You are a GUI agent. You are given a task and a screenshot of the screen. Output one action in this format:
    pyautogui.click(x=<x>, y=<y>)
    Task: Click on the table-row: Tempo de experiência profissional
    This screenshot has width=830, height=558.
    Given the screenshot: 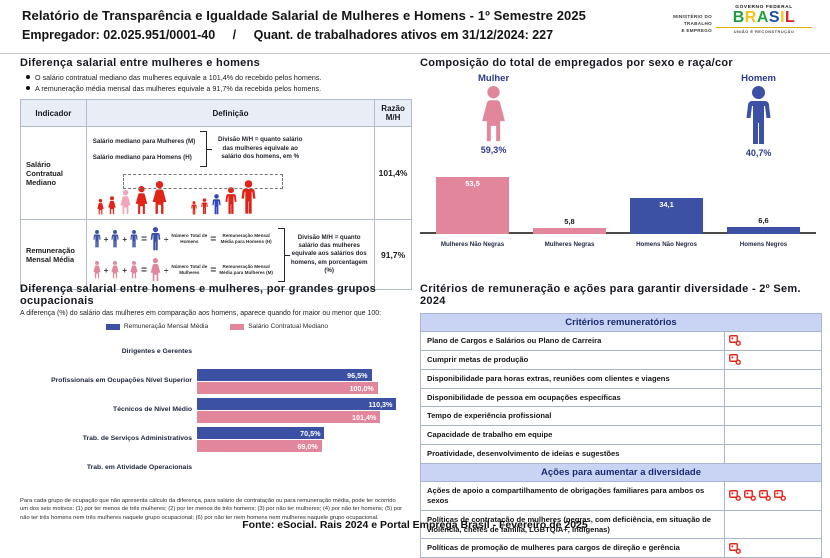 What is the action you would take?
    pyautogui.click(x=621, y=416)
    